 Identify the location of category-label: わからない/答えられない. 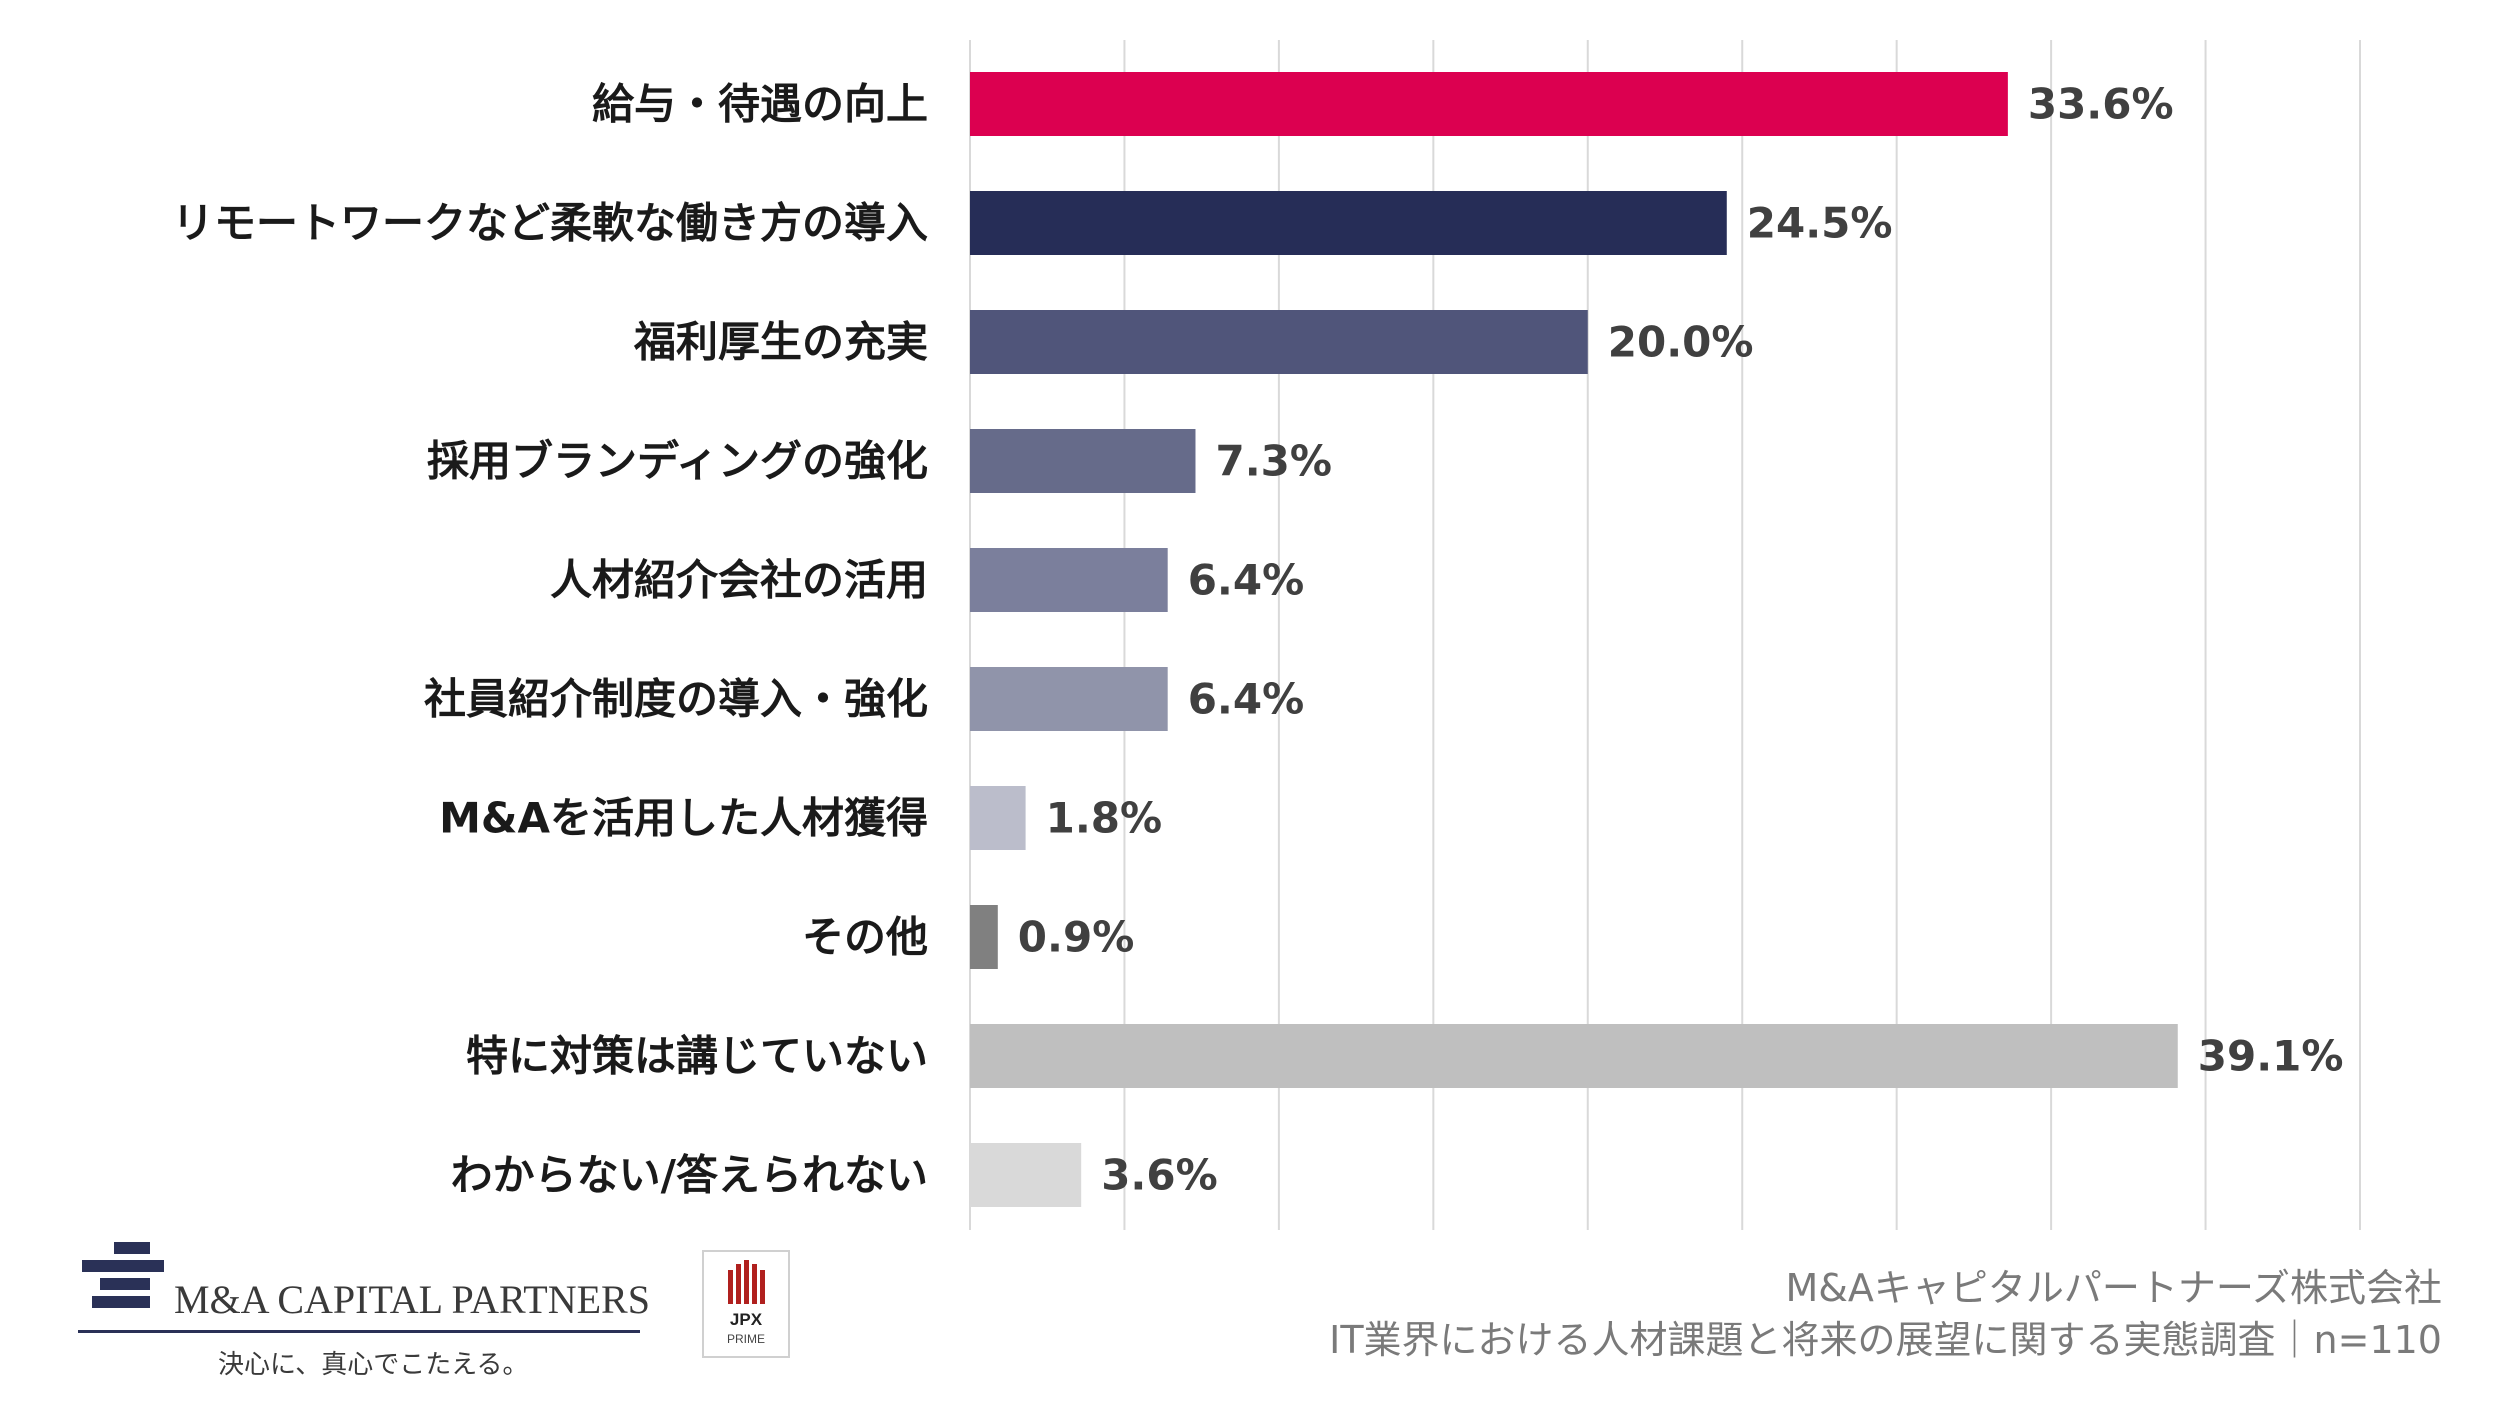
(689, 1175).